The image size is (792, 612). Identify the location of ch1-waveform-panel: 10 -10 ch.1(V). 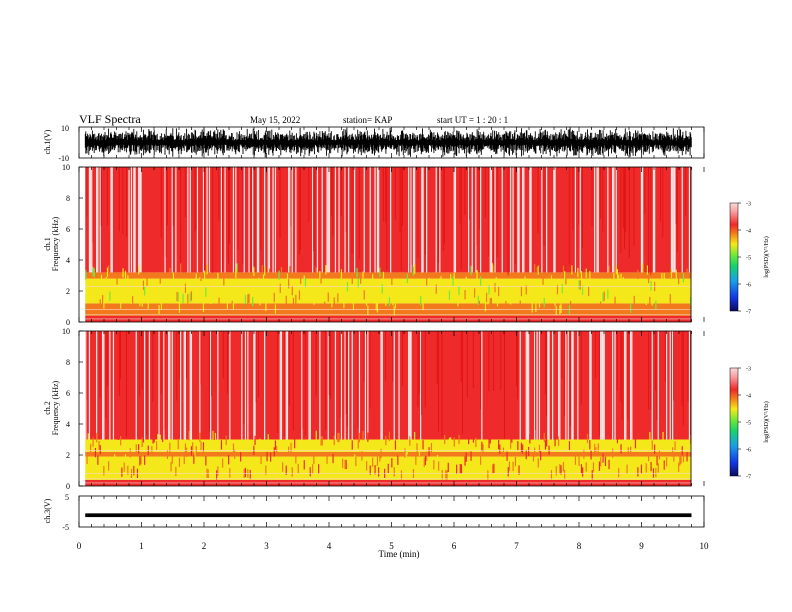
(374, 143).